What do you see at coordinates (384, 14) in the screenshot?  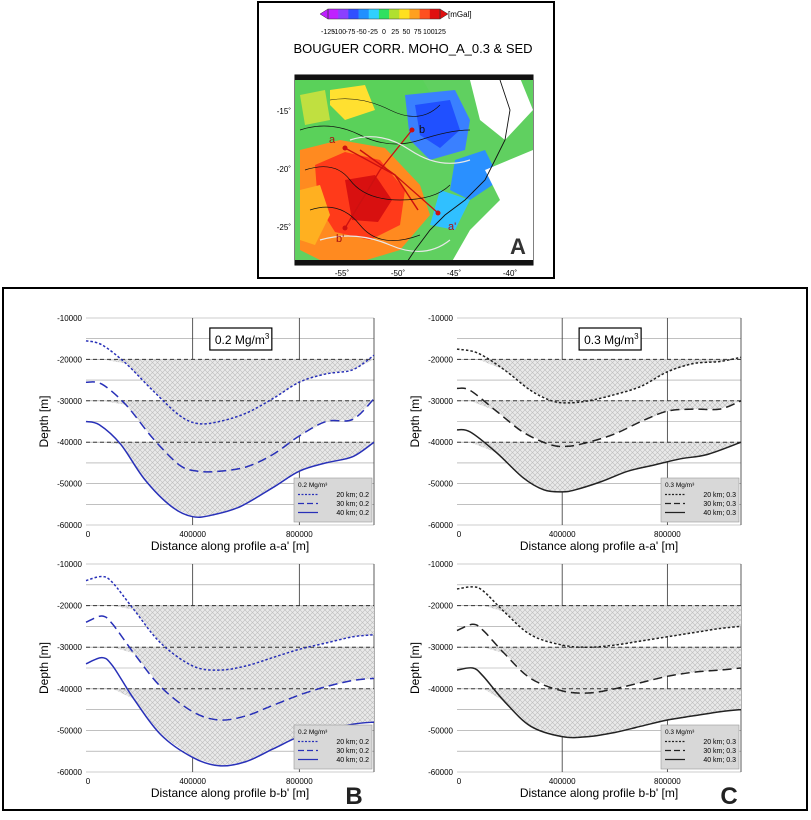 I see `colorbar-outline` at bounding box center [384, 14].